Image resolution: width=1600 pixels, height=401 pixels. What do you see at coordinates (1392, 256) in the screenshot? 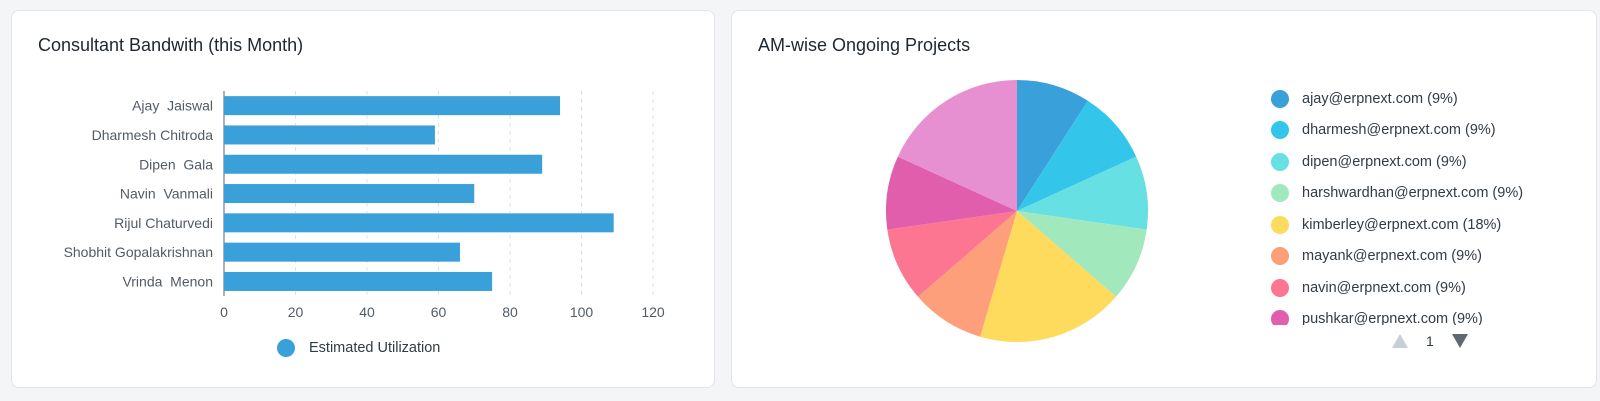
I see `legend-label: mayank@erpnext.com (9%)` at bounding box center [1392, 256].